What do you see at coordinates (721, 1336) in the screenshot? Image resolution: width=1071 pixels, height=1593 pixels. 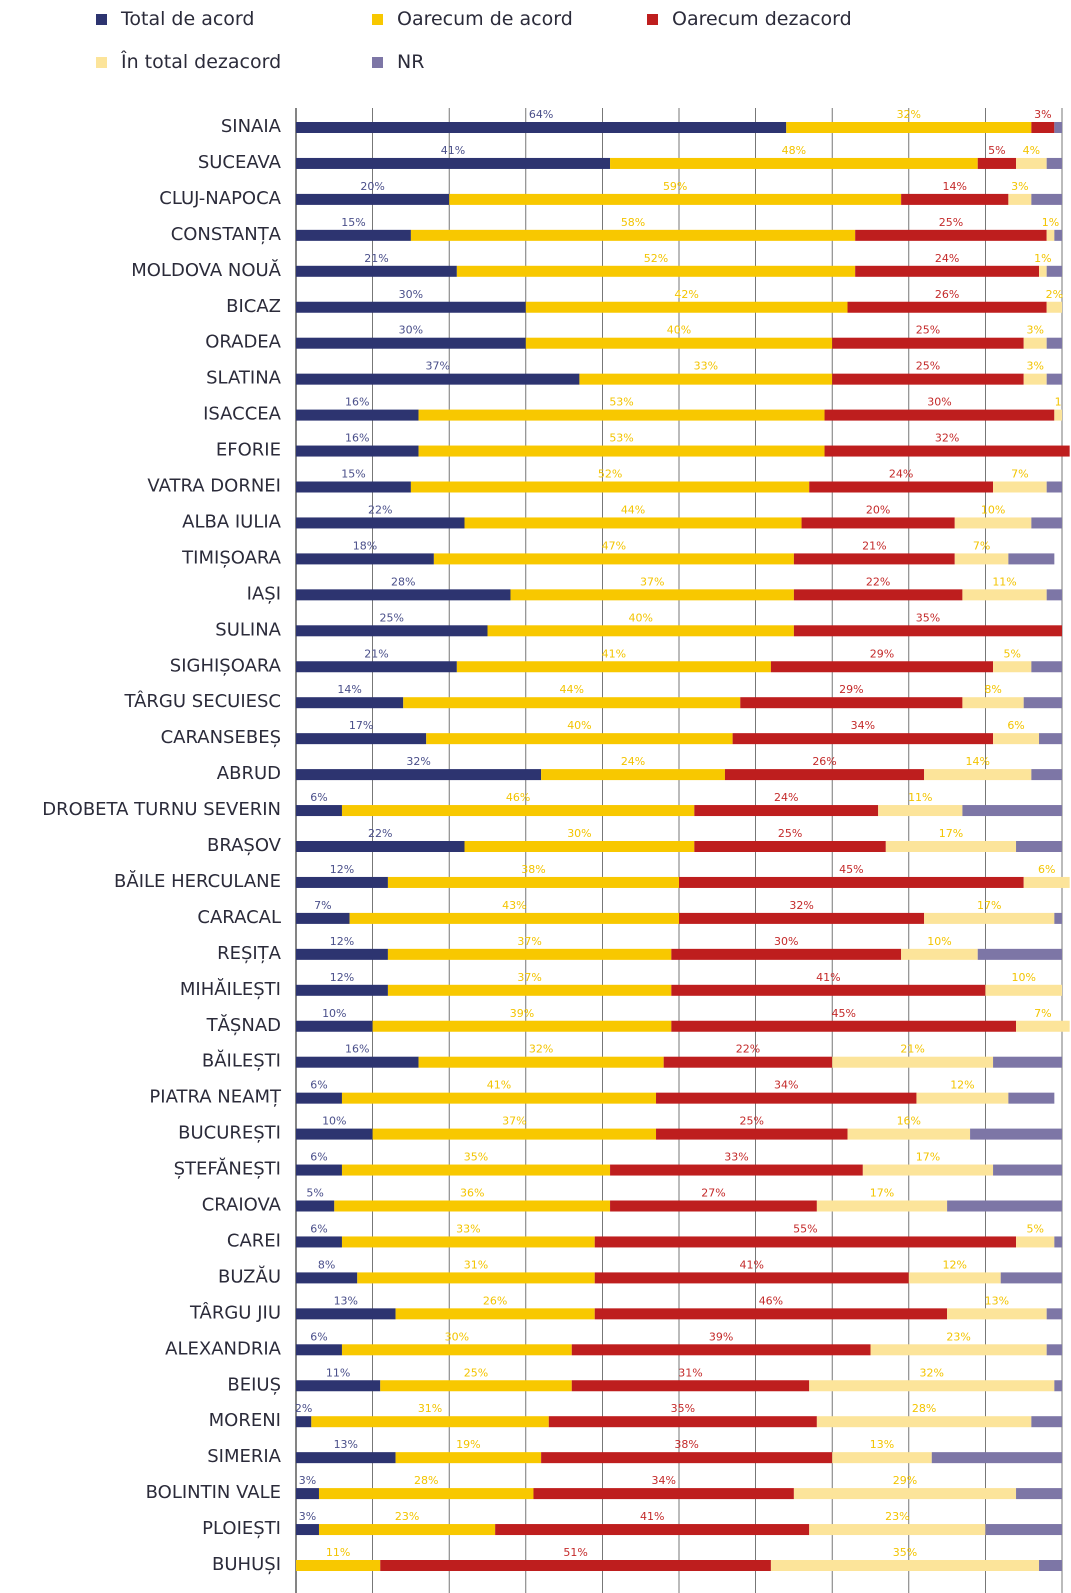 I see `data-label: 39%` at bounding box center [721, 1336].